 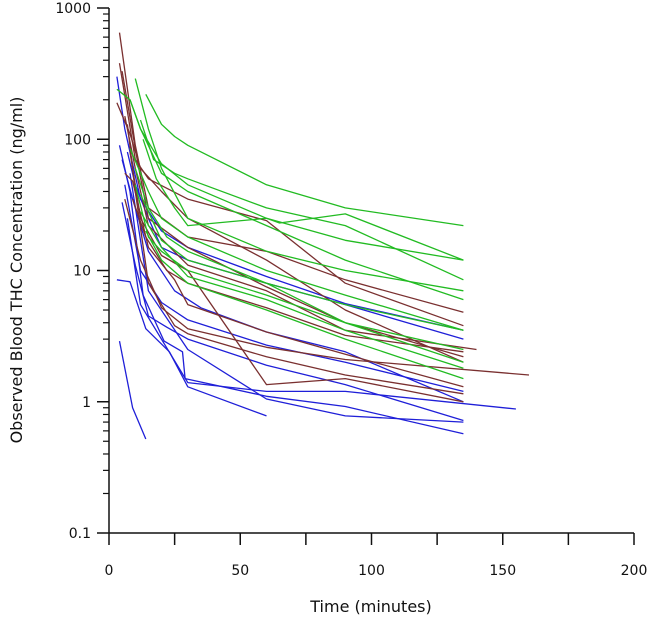 I want to click on y-tick-label: 1000, so click(x=73, y=9).